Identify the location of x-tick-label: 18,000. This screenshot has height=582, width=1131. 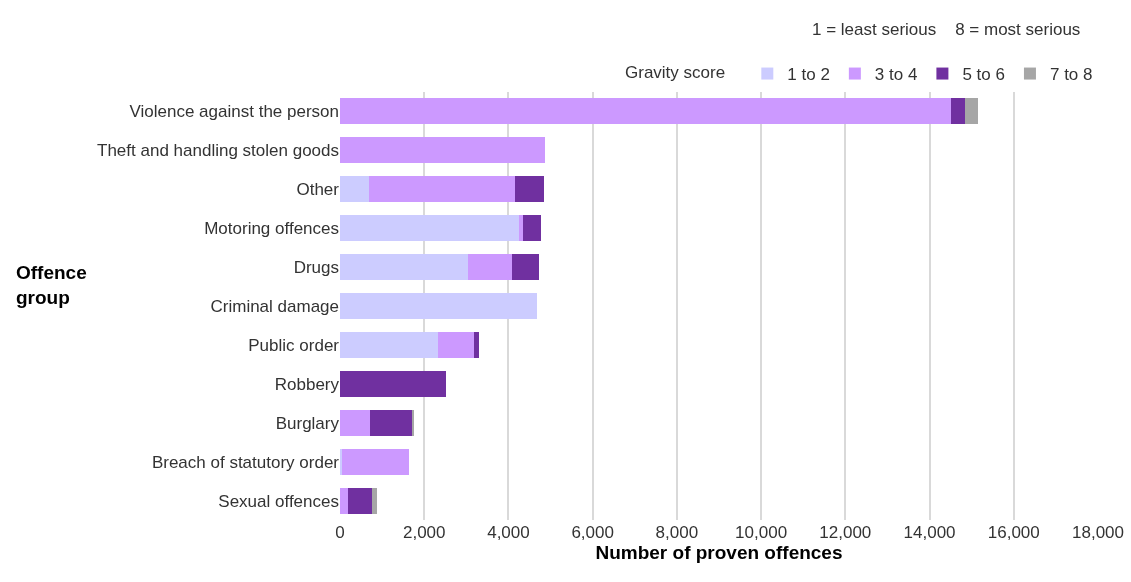
(1098, 532).